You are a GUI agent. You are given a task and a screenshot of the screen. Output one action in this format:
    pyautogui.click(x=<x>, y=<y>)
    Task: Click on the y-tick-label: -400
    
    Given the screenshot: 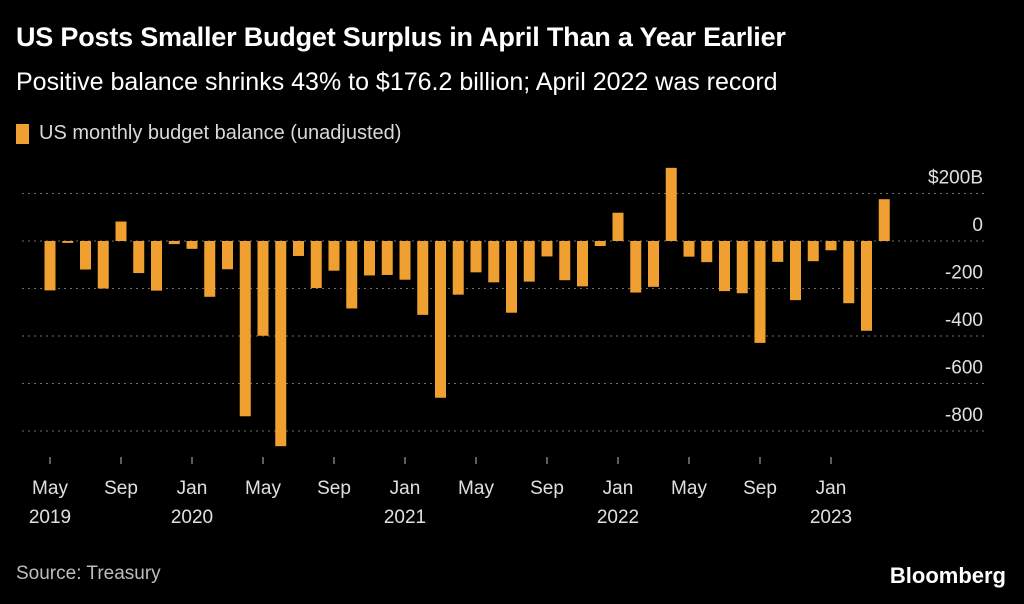 What is the action you would take?
    pyautogui.click(x=964, y=320)
    